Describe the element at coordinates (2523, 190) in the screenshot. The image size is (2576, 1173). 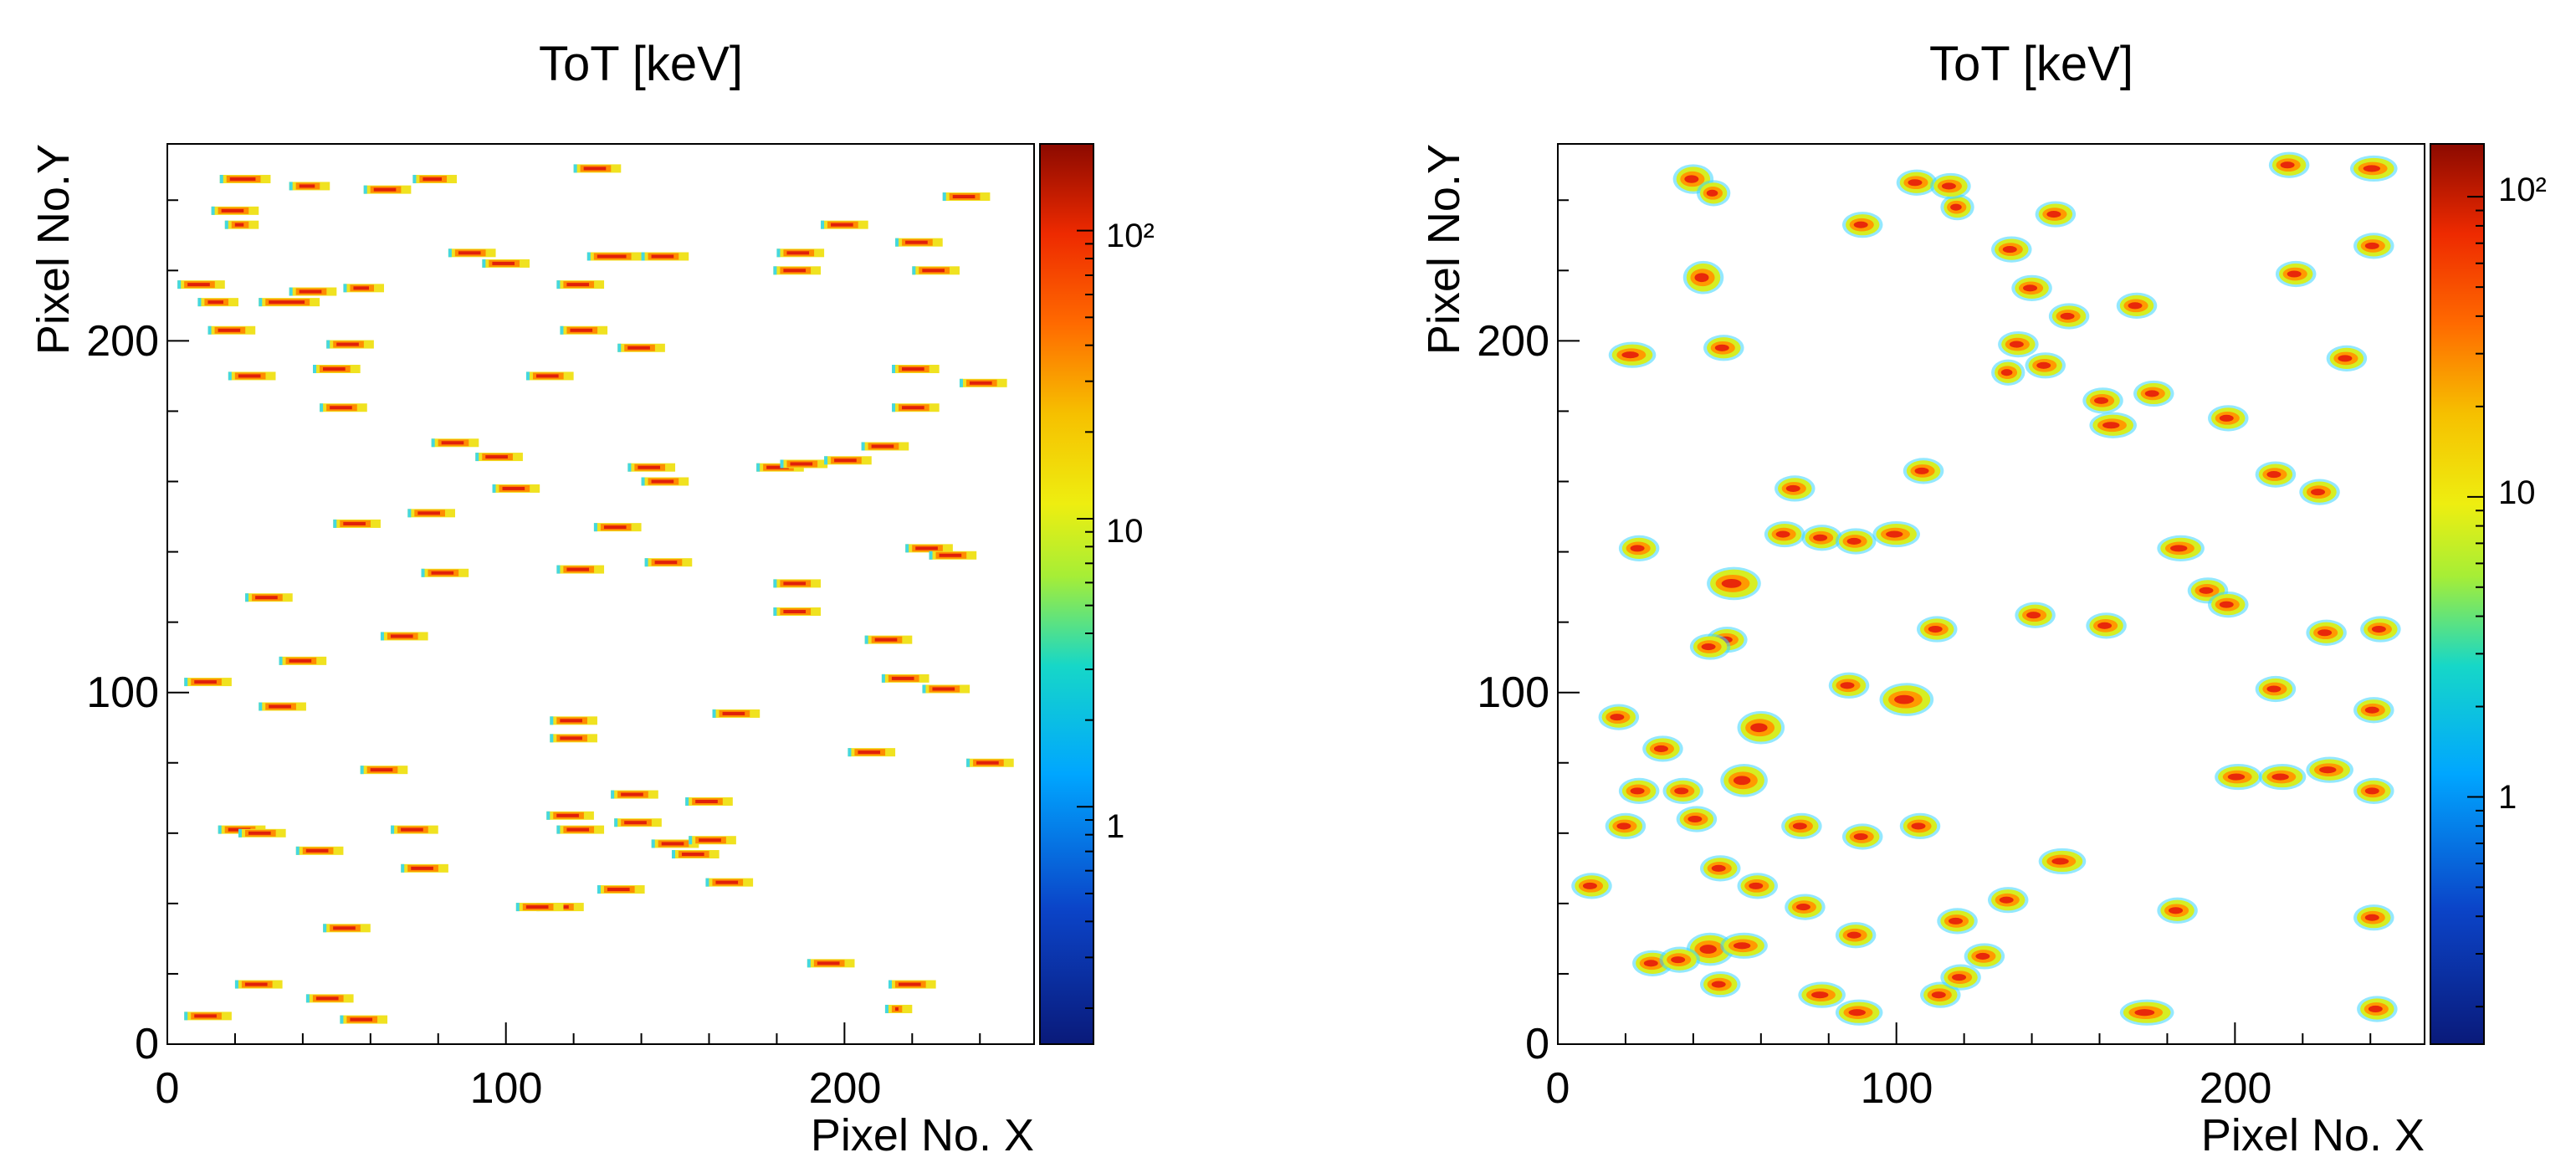
I see `right-colorbar-label-100: 10²` at that location.